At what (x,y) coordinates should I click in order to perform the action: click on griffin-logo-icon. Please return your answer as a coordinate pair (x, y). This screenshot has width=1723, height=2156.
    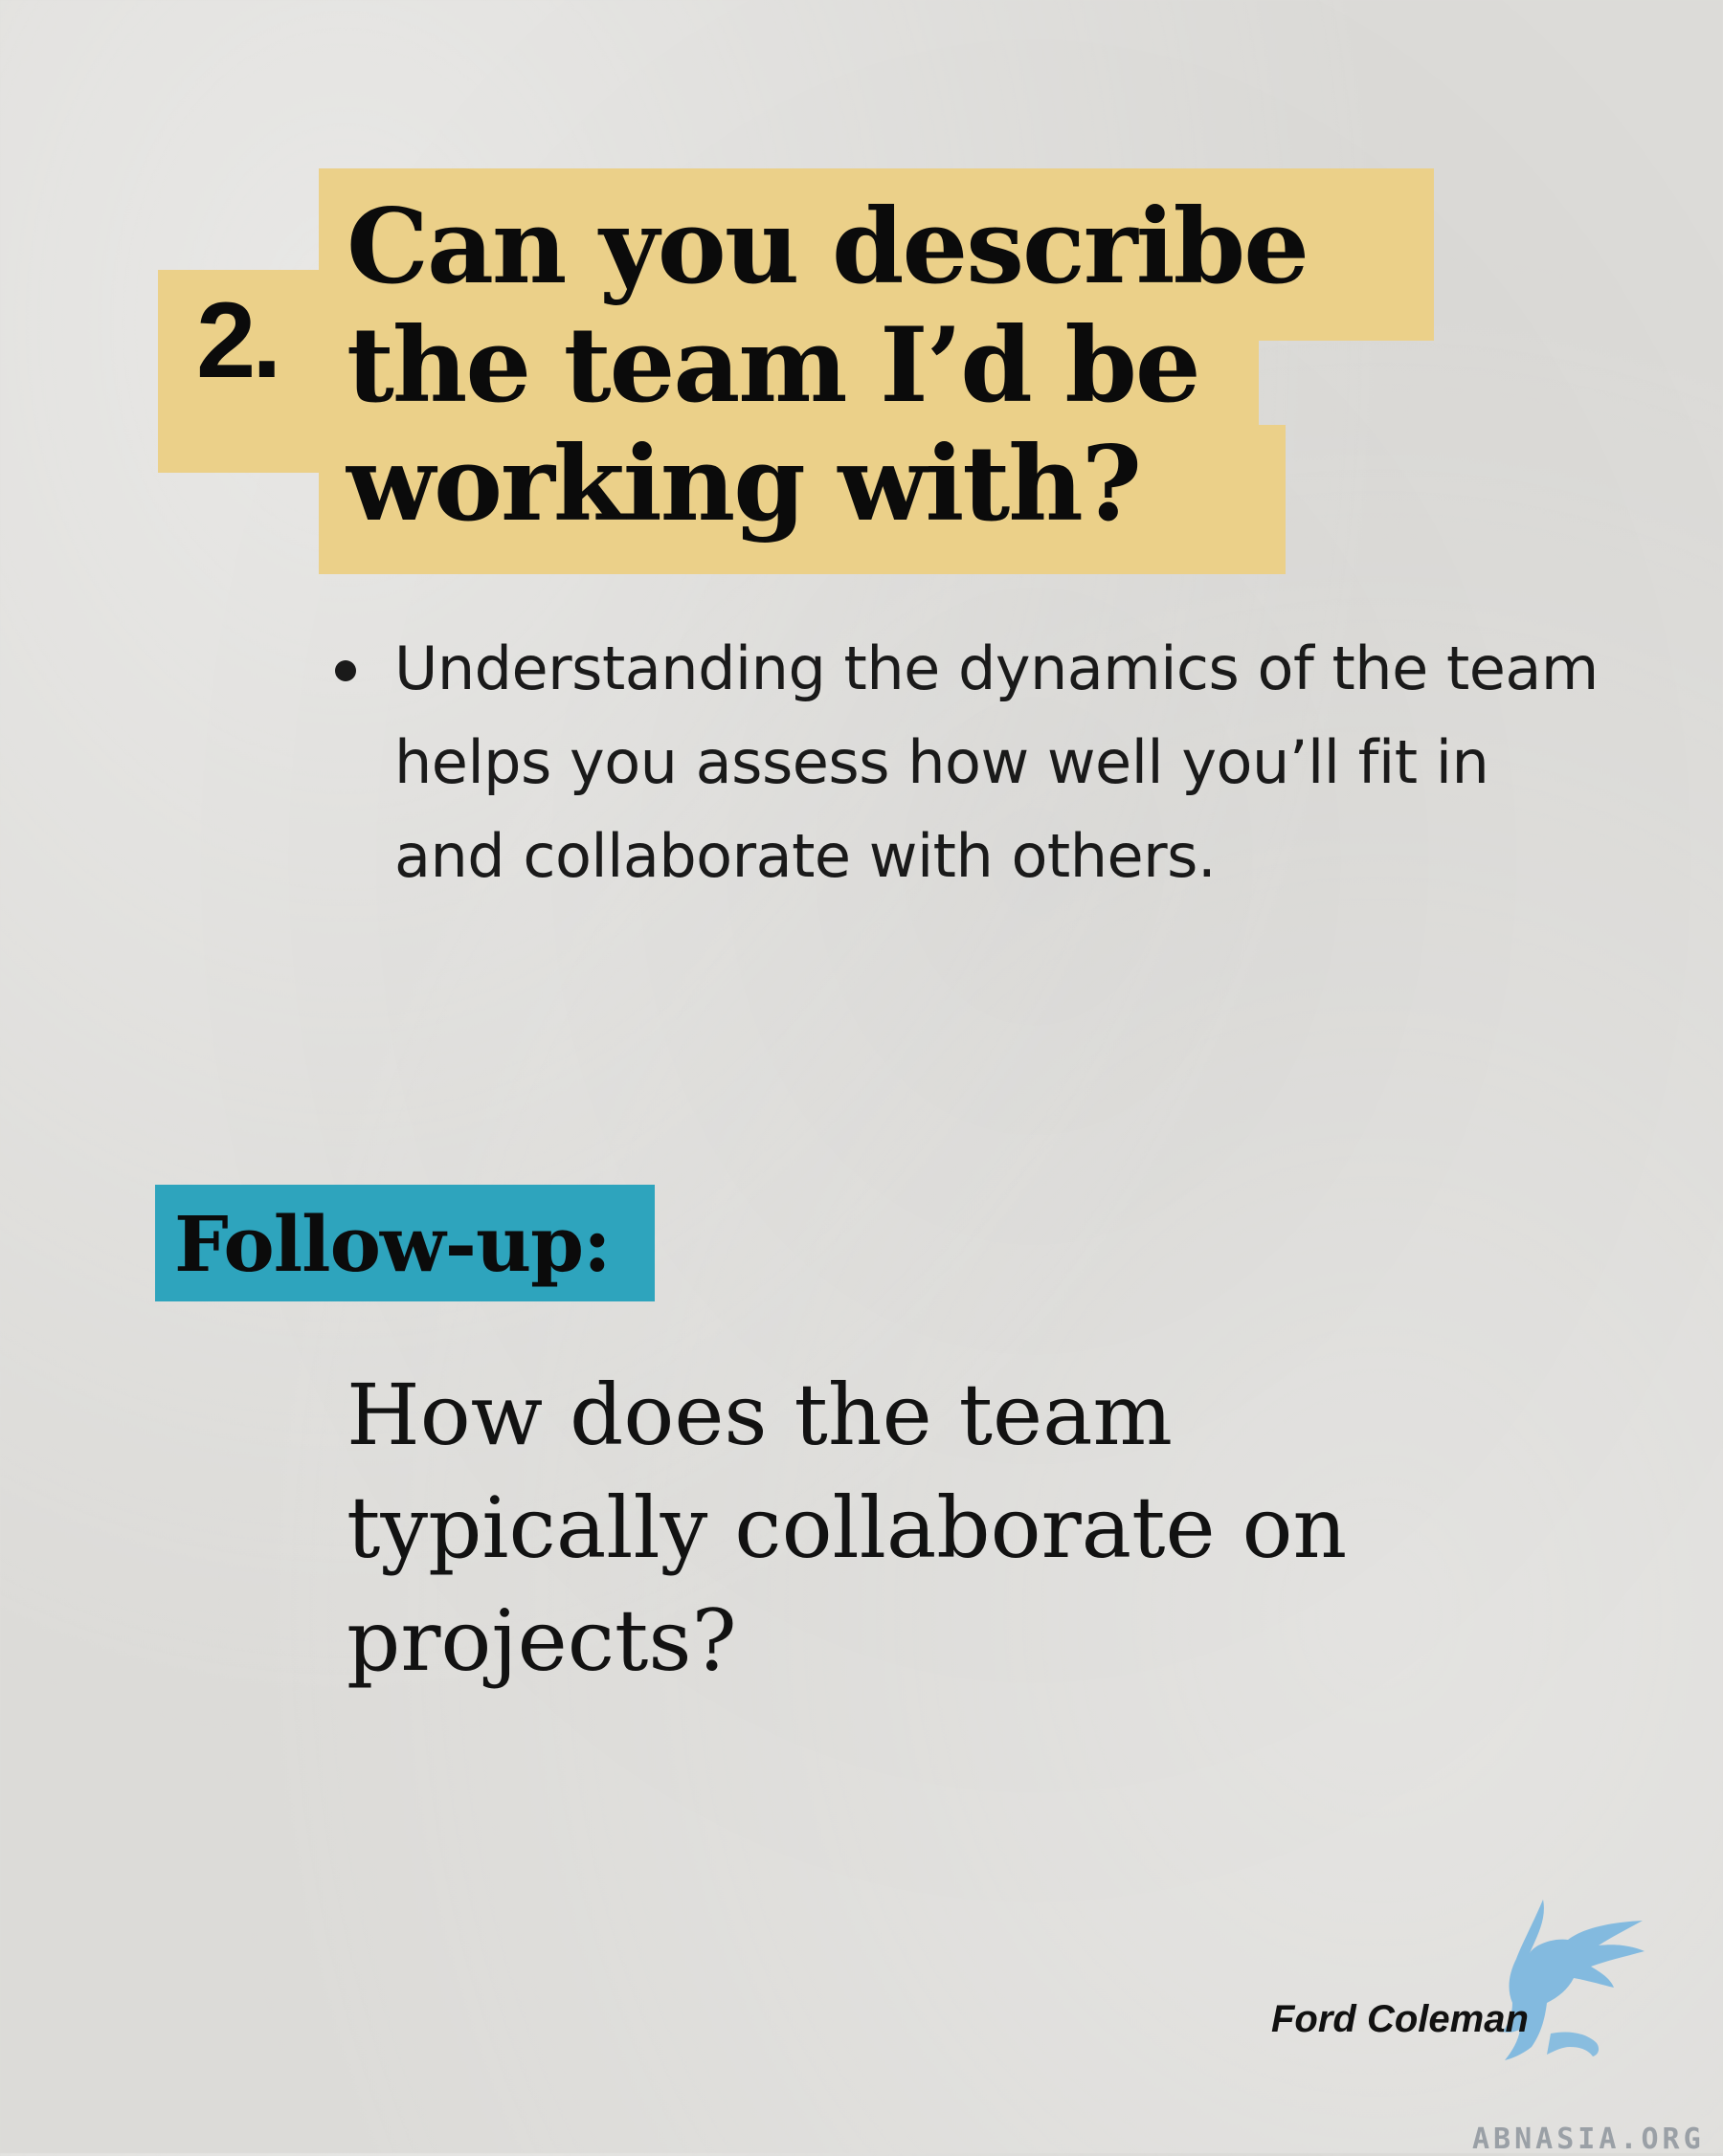
    Looking at the image, I should click on (1574, 1980).